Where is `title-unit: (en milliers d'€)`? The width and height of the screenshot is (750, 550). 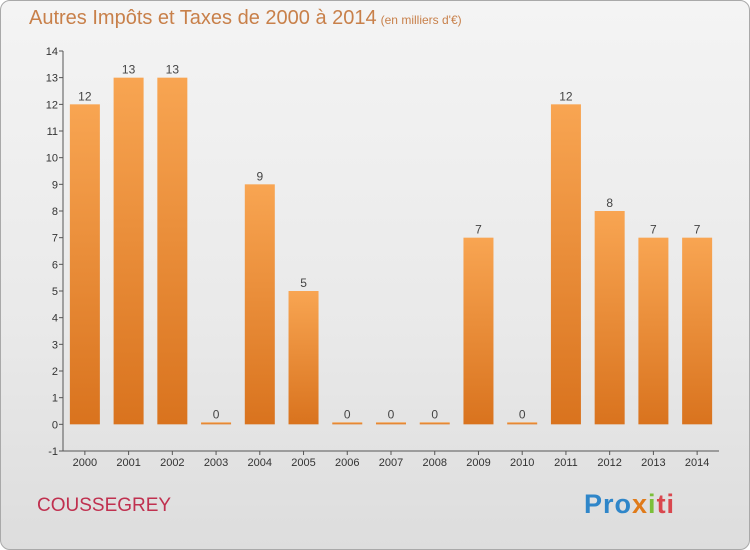
title-unit: (en milliers d'€) is located at coordinates (421, 20).